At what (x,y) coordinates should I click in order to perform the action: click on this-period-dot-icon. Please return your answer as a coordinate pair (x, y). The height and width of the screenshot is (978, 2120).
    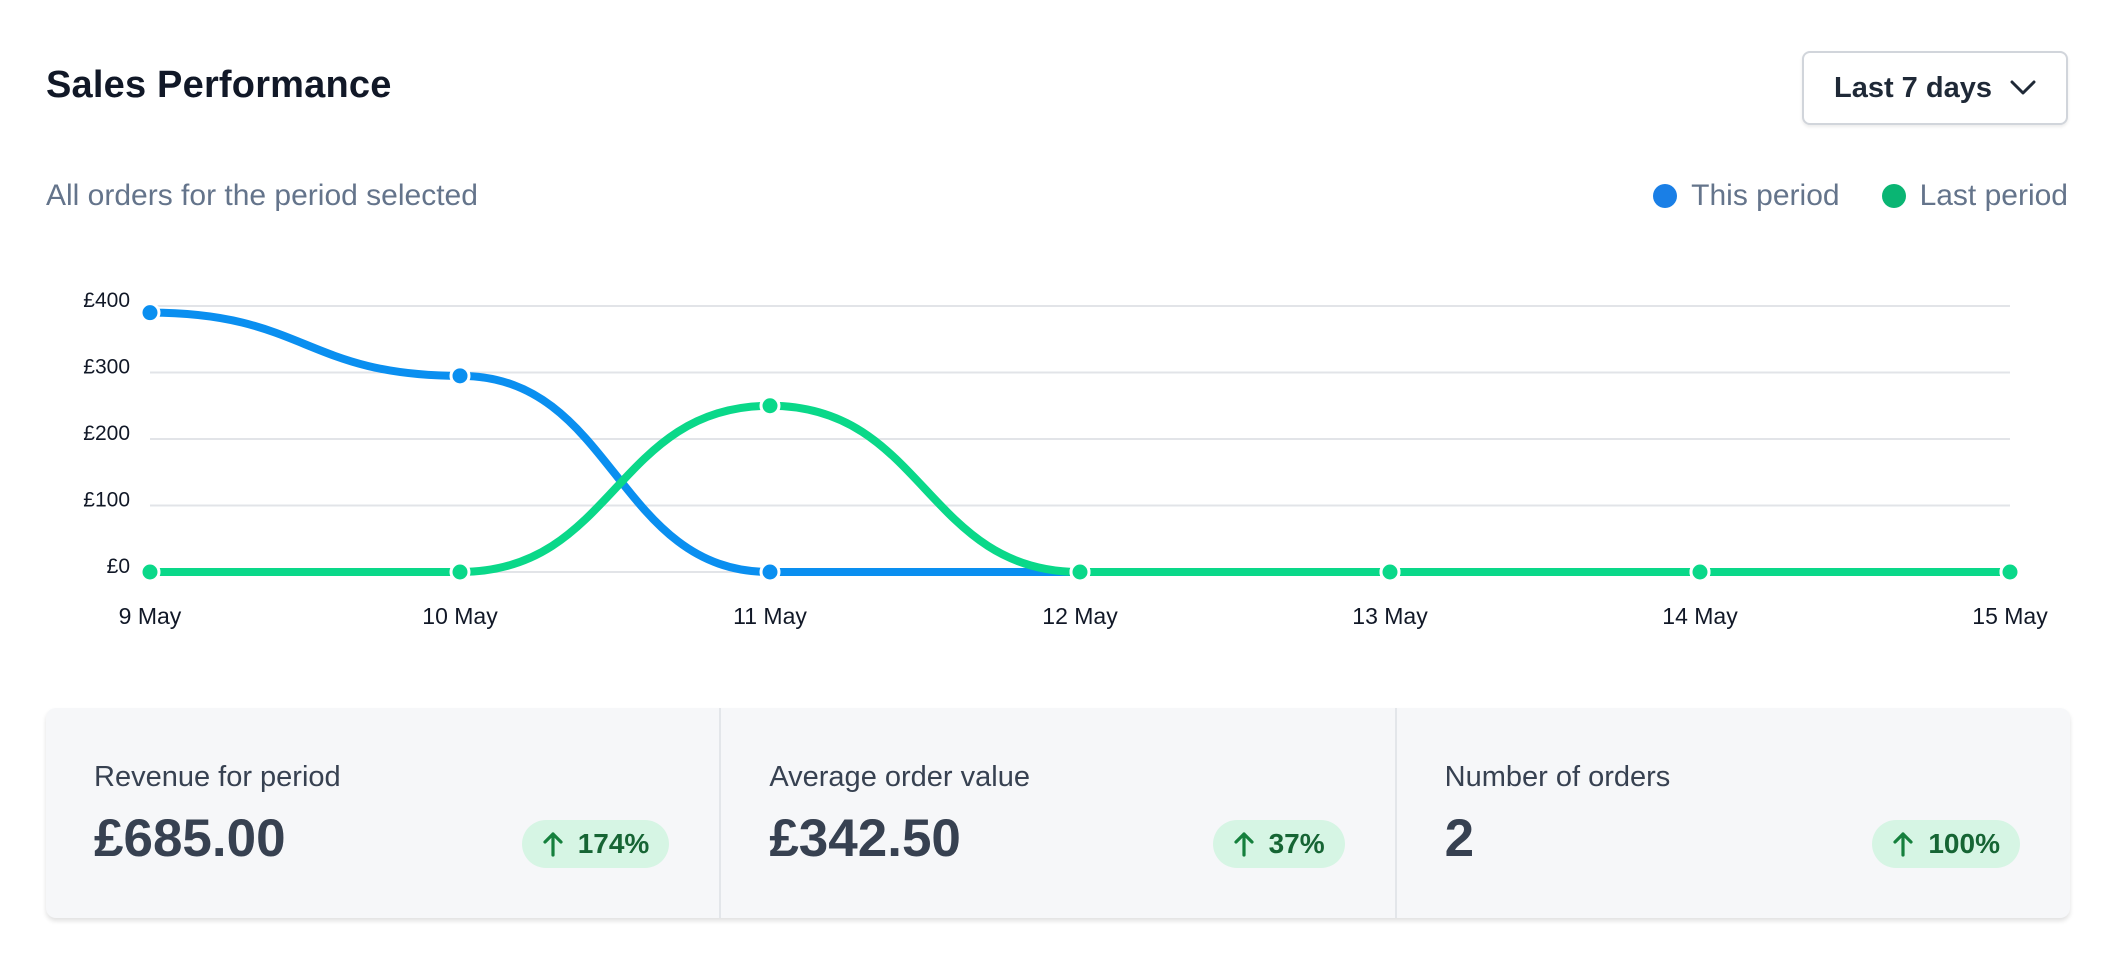
    Looking at the image, I should click on (1665, 196).